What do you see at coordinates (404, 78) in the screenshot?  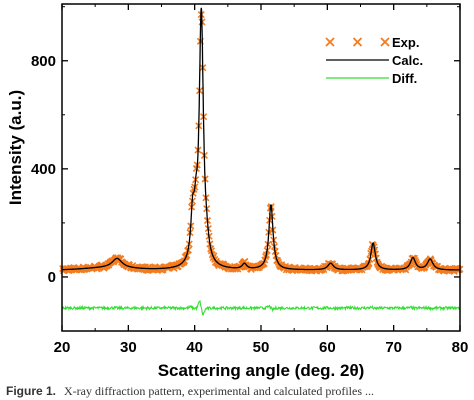 I see `legend-label: Diff.` at bounding box center [404, 78].